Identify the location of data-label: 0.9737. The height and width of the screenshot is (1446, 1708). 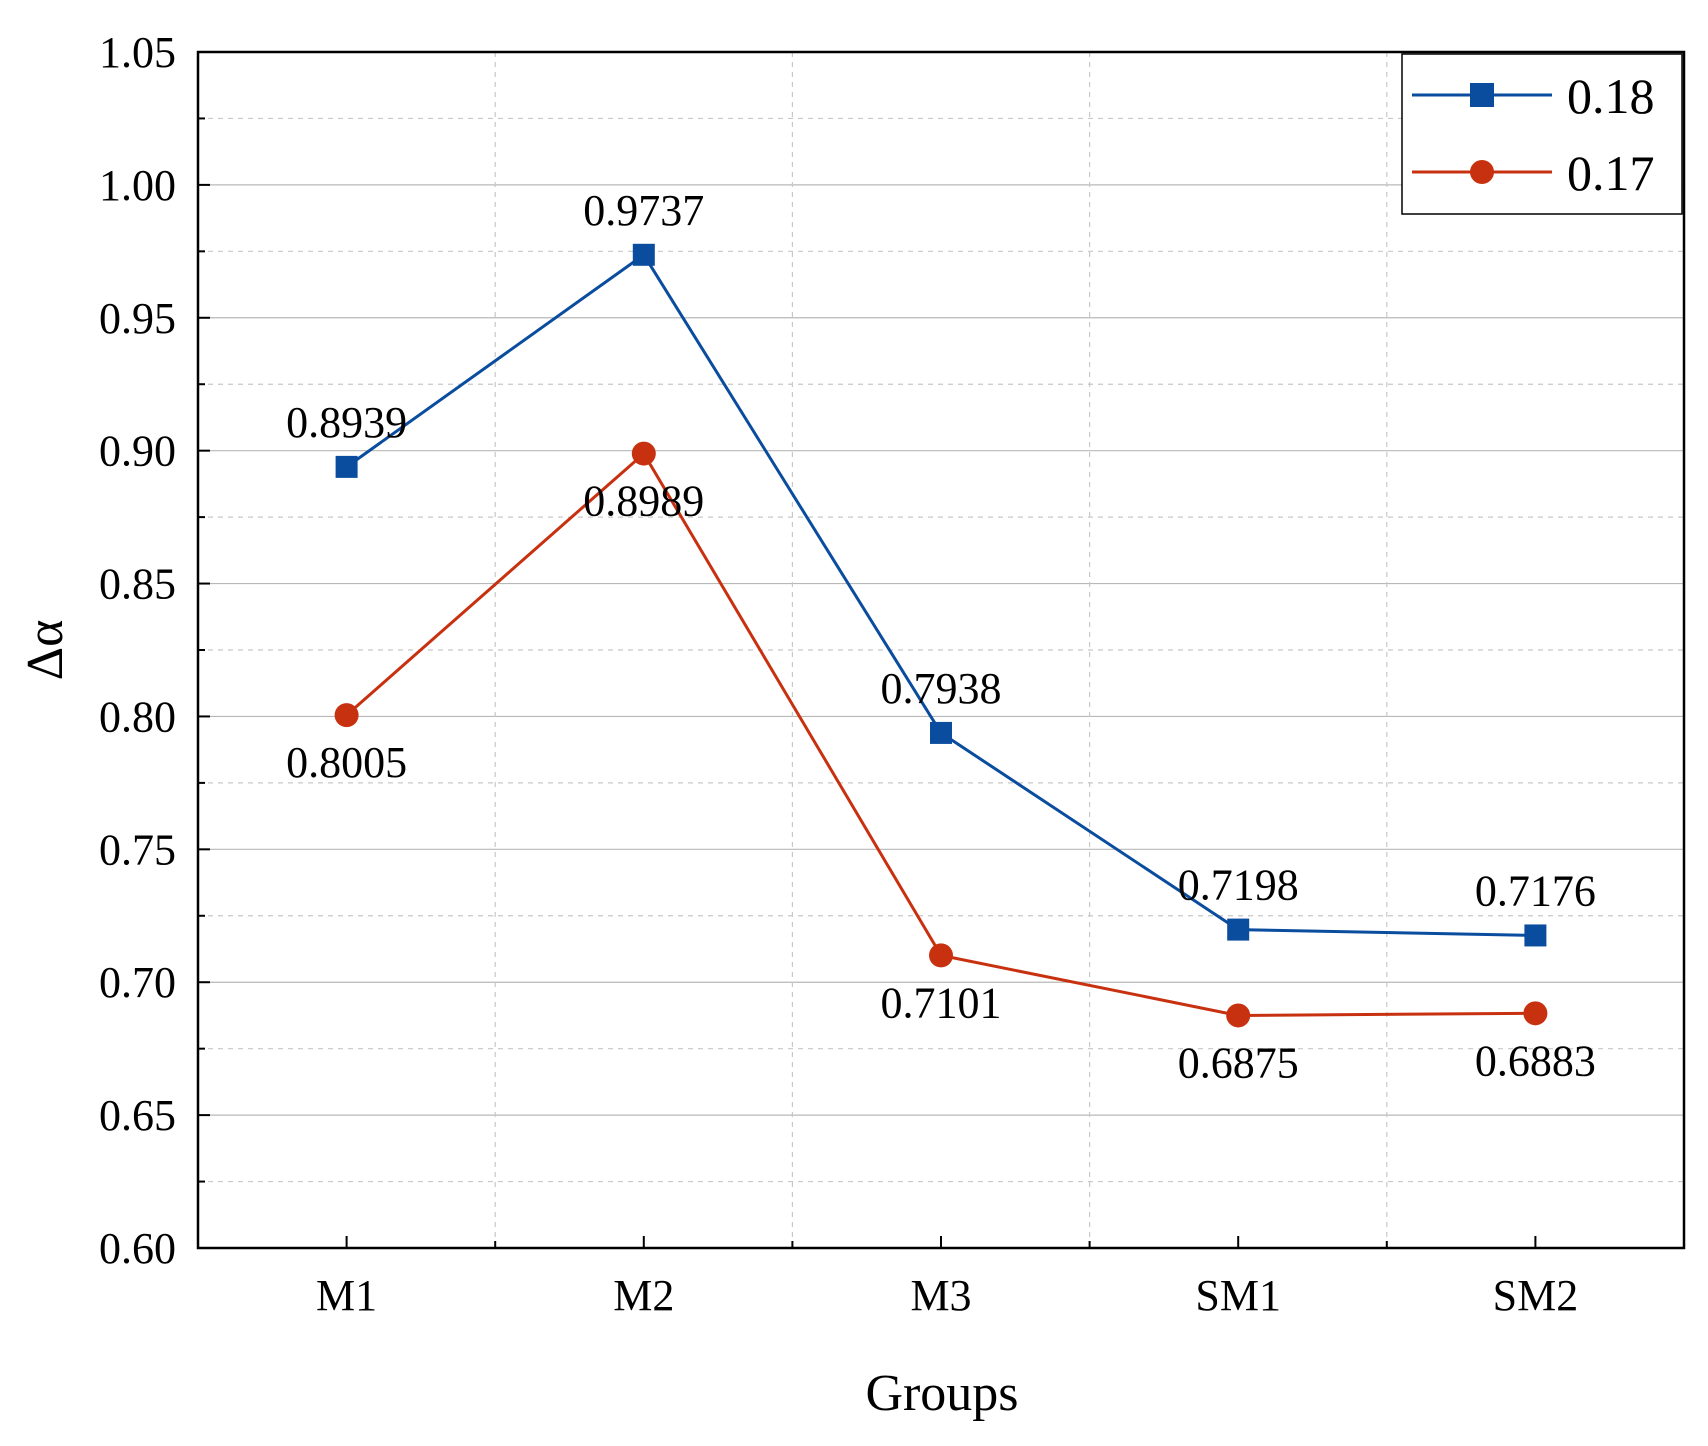
(643, 210).